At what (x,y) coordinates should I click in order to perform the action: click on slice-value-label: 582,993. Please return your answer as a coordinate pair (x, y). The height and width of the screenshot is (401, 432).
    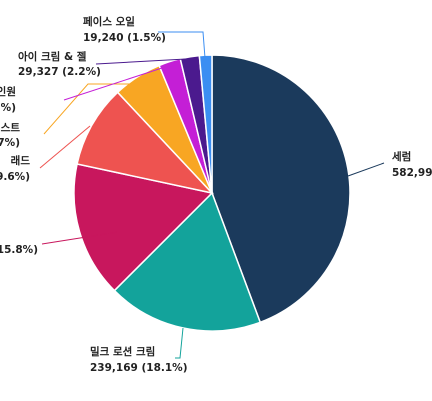
    Looking at the image, I should click on (412, 173).